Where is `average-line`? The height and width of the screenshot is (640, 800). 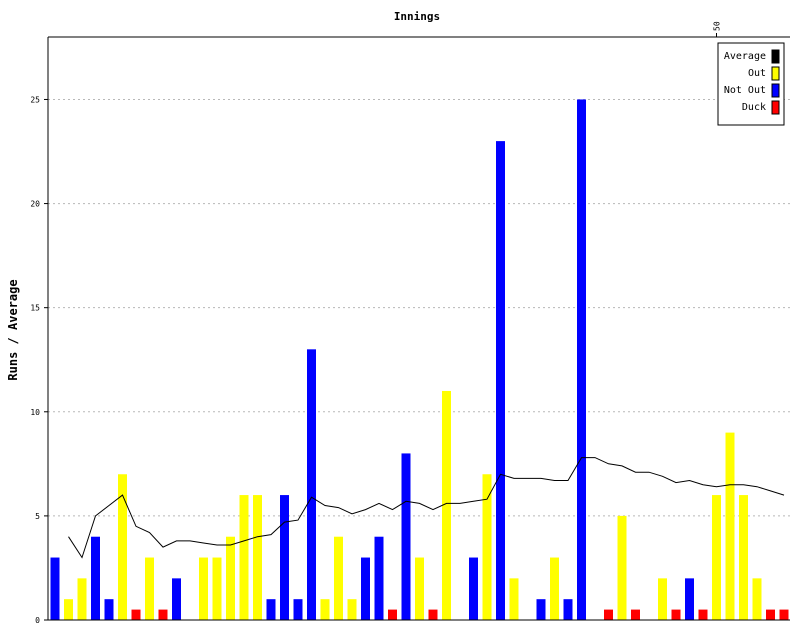
average-line is located at coordinates (426, 508).